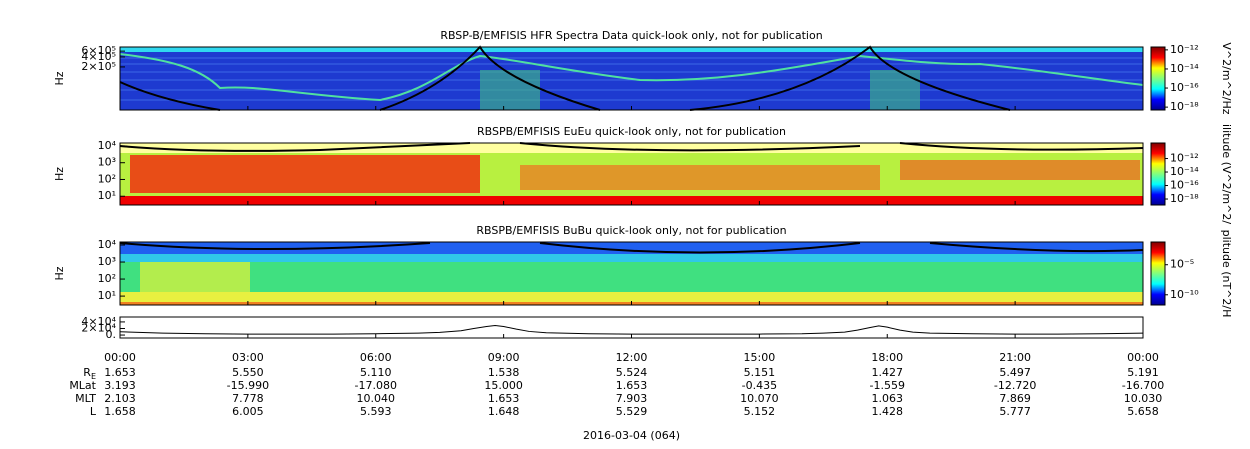 This screenshot has width=1250, height=449. Describe the element at coordinates (98, 66) in the screenshot. I see `y-tick-label: 2×10⁵` at that location.